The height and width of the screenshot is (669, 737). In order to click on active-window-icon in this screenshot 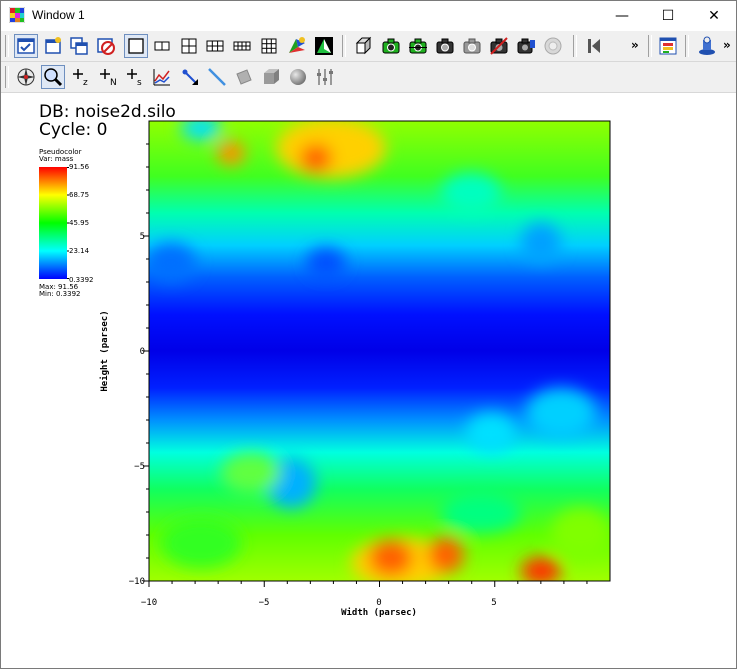, I will do `click(26, 46)`.